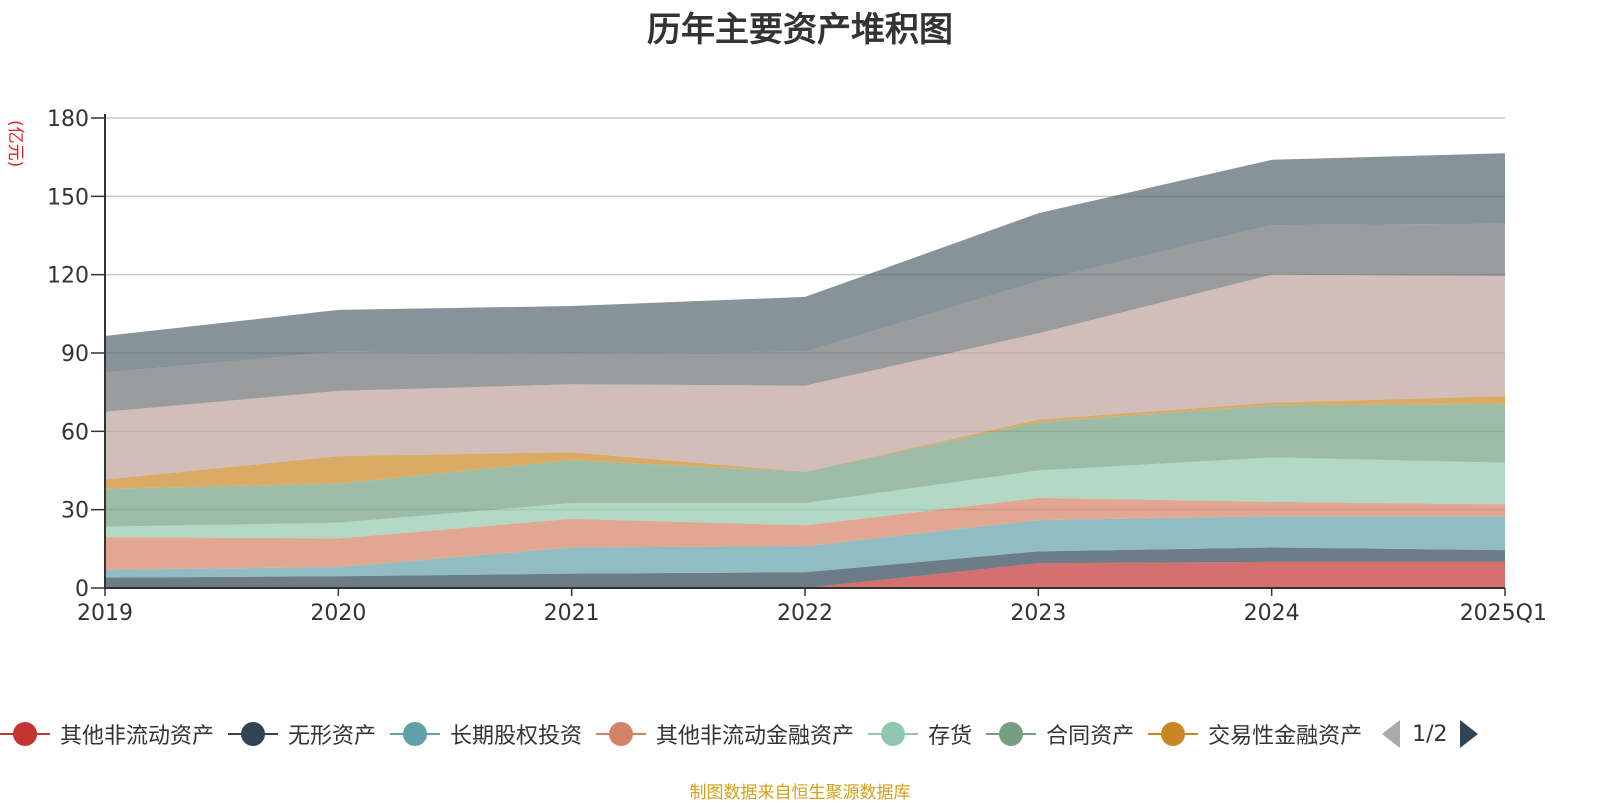  I want to click on legend-label: 无形资产, so click(332, 736).